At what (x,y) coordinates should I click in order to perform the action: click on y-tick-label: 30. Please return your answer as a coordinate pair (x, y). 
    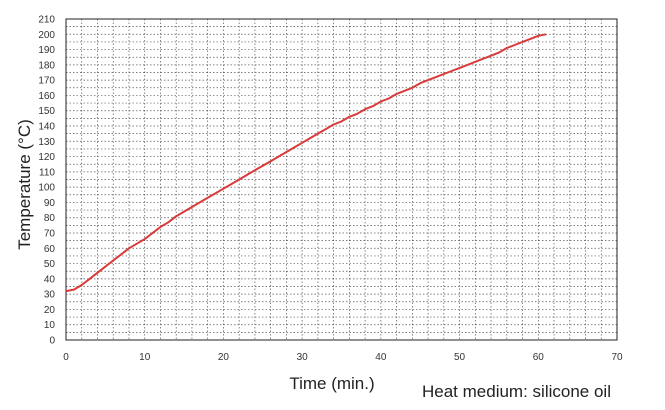
    Looking at the image, I should click on (50, 295).